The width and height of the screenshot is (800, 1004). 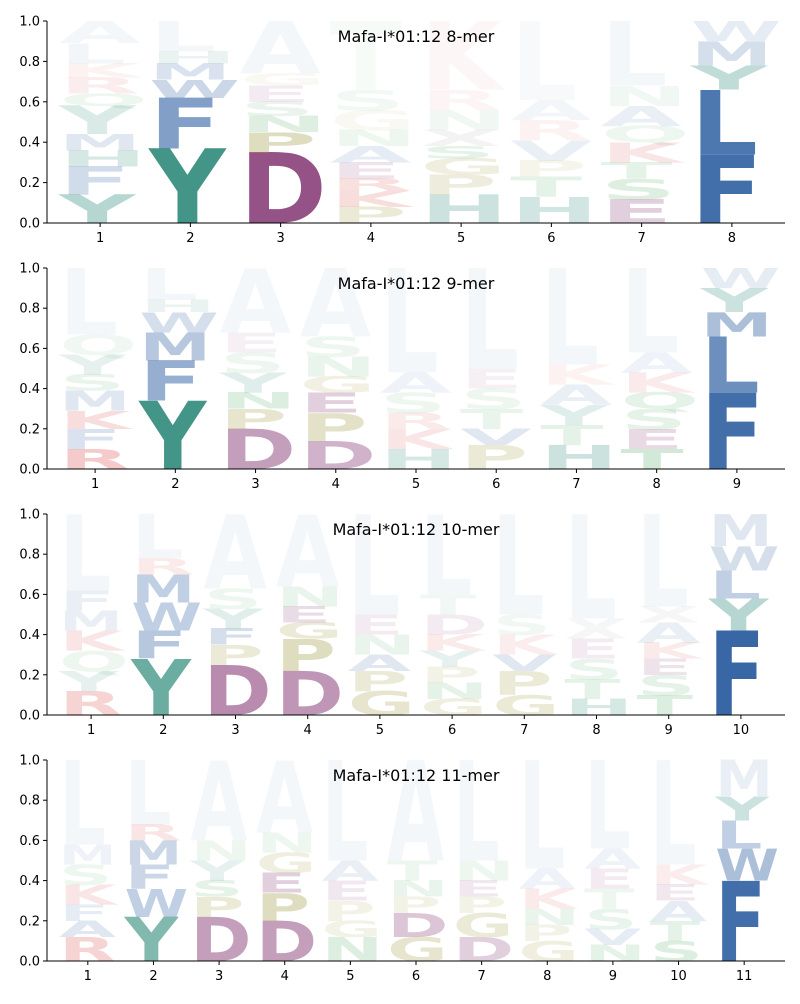 I want to click on y-tick-label: 1.0, so click(x=29, y=761).